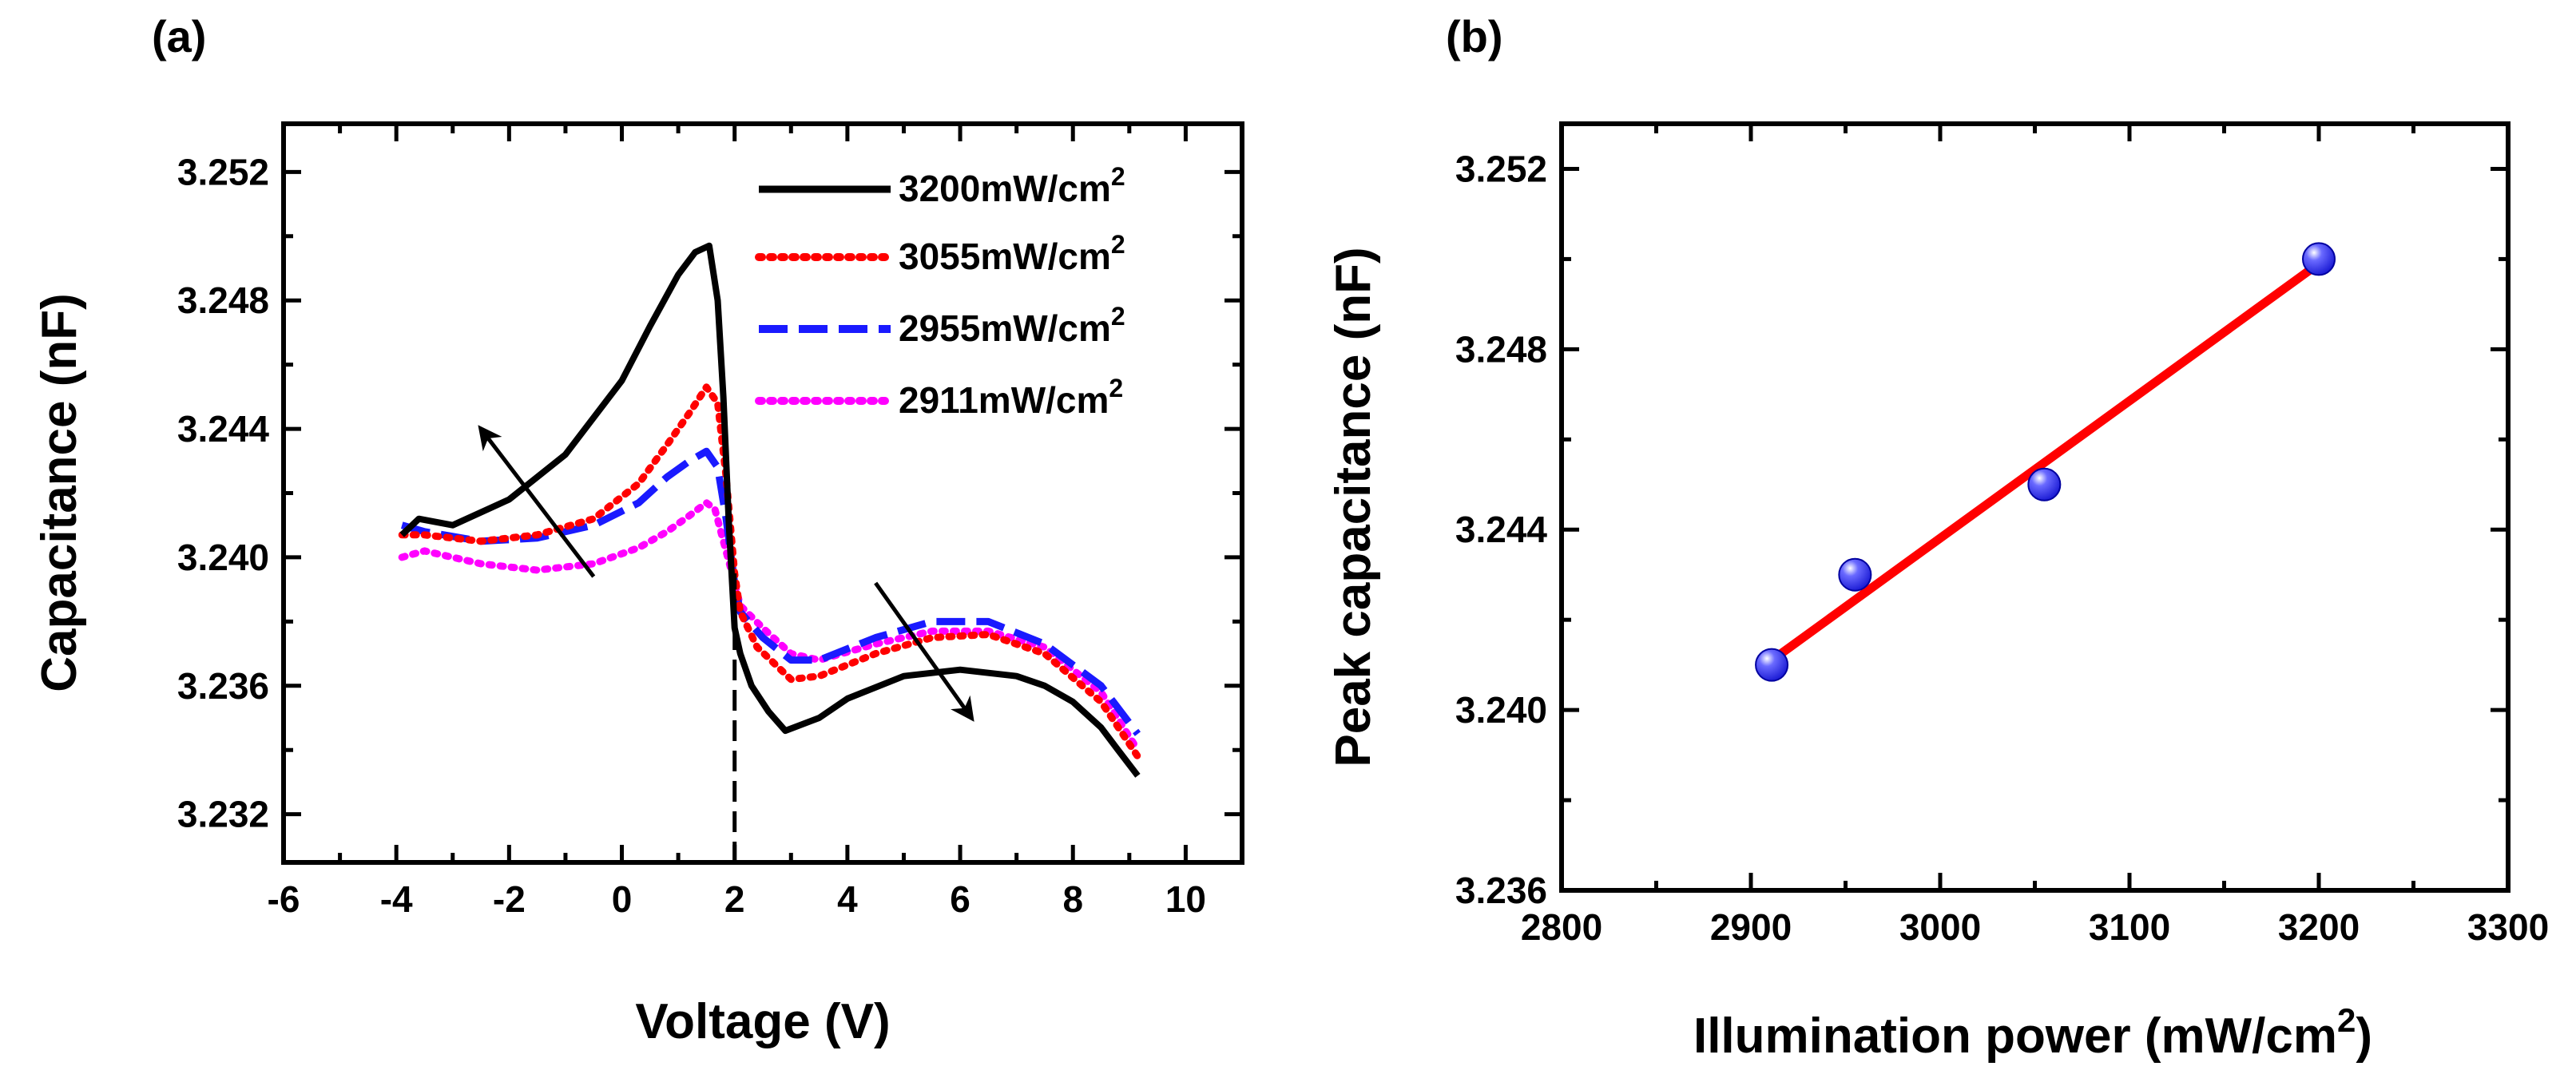  What do you see at coordinates (1012, 253) in the screenshot?
I see `legend-label-3055: 3055mW/cm2` at bounding box center [1012, 253].